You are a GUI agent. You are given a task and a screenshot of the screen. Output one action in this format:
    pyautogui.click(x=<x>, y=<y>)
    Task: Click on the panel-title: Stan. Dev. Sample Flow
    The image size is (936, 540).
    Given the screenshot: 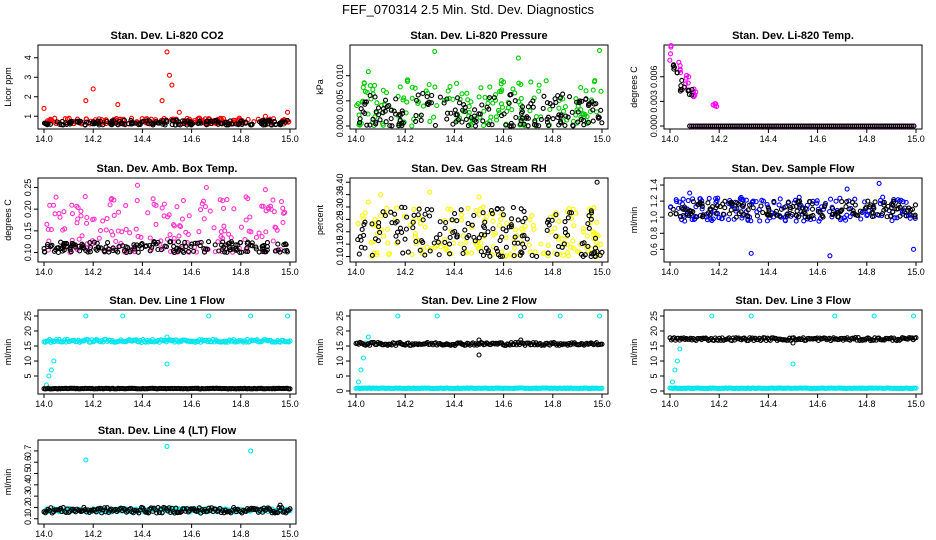 What is the action you would take?
    pyautogui.click(x=793, y=169)
    